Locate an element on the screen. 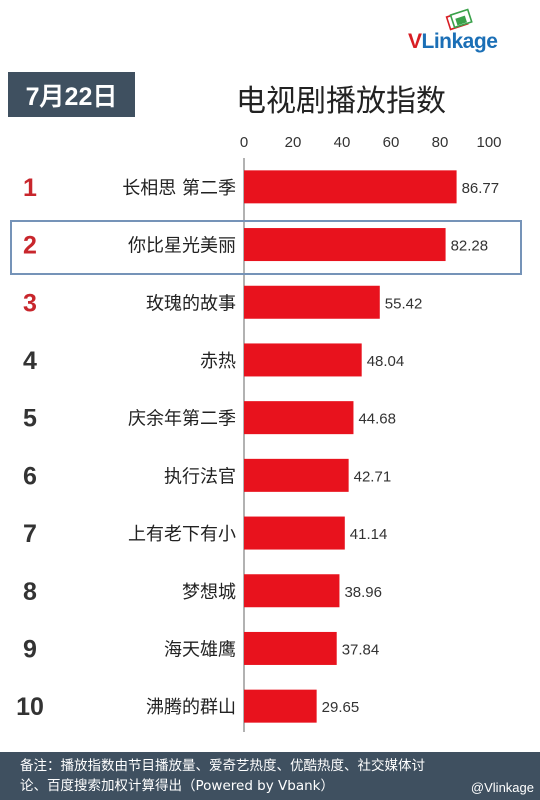 The image size is (540, 800). rank-number: 2 is located at coordinates (30, 246).